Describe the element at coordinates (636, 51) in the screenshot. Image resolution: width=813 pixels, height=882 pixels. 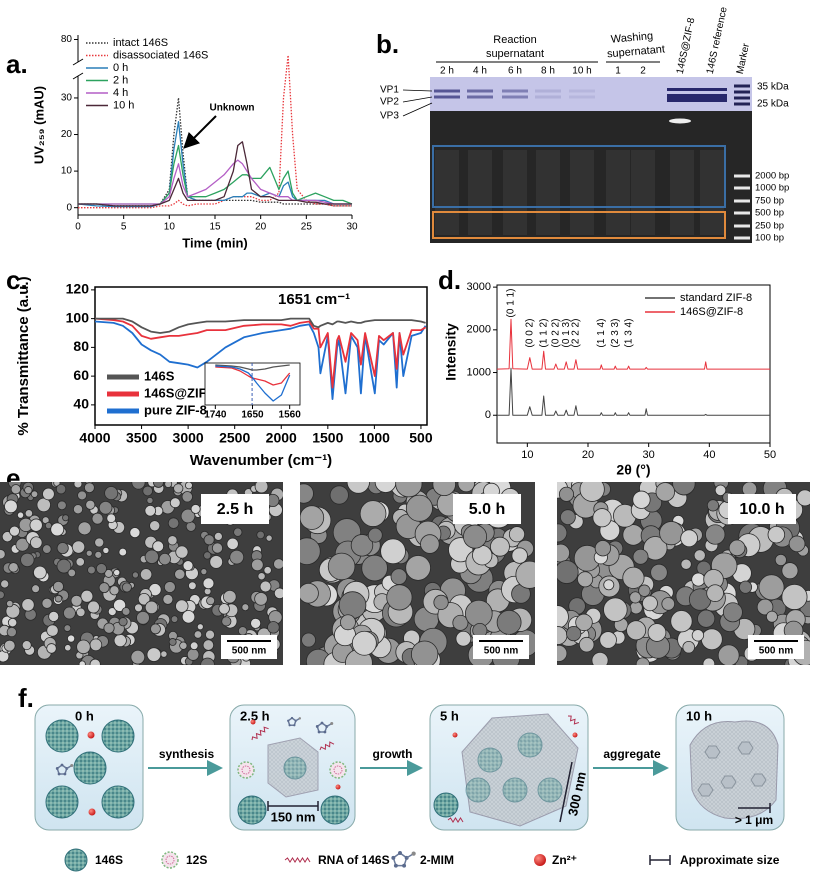
I see `gel-header: supernatant` at that location.